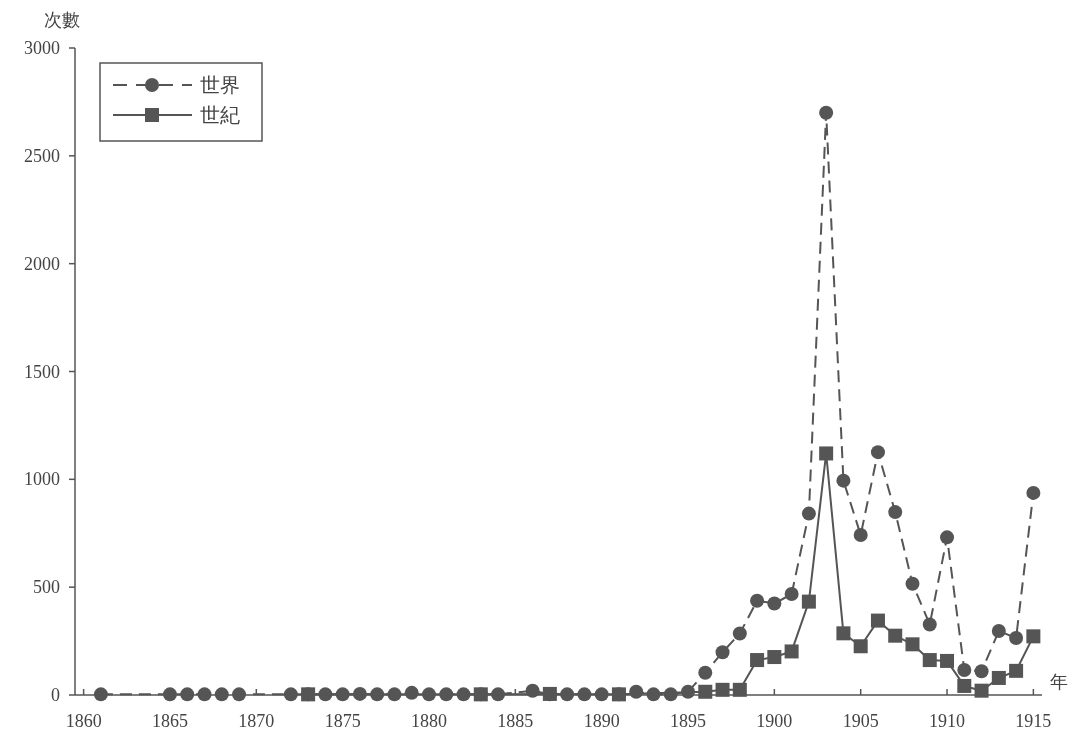  I want to click on x-tick-label: 1870, so click(256, 721).